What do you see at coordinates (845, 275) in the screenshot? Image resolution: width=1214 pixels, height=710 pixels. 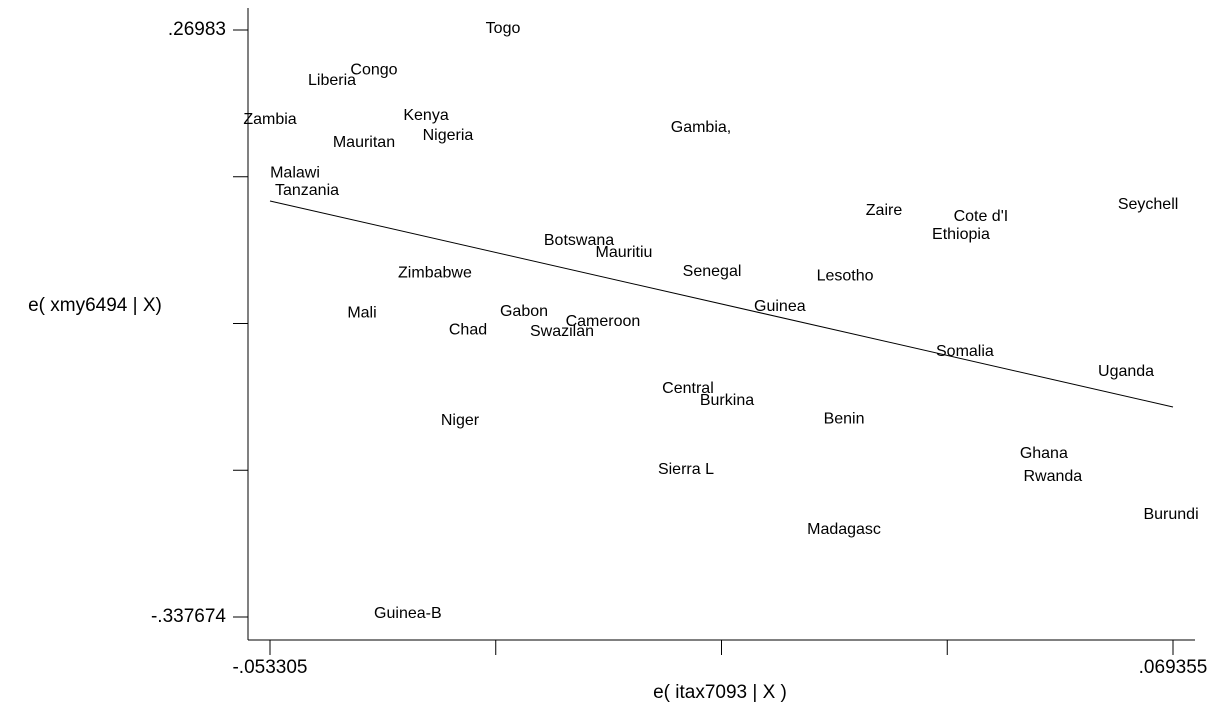 I see `point-label: Lesotho` at bounding box center [845, 275].